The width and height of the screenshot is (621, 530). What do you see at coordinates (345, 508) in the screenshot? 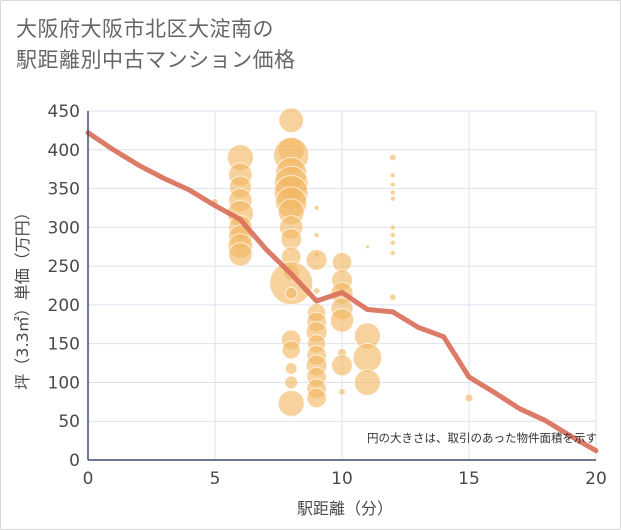
I see `x-axis-label: 駅距離（分）` at bounding box center [345, 508].